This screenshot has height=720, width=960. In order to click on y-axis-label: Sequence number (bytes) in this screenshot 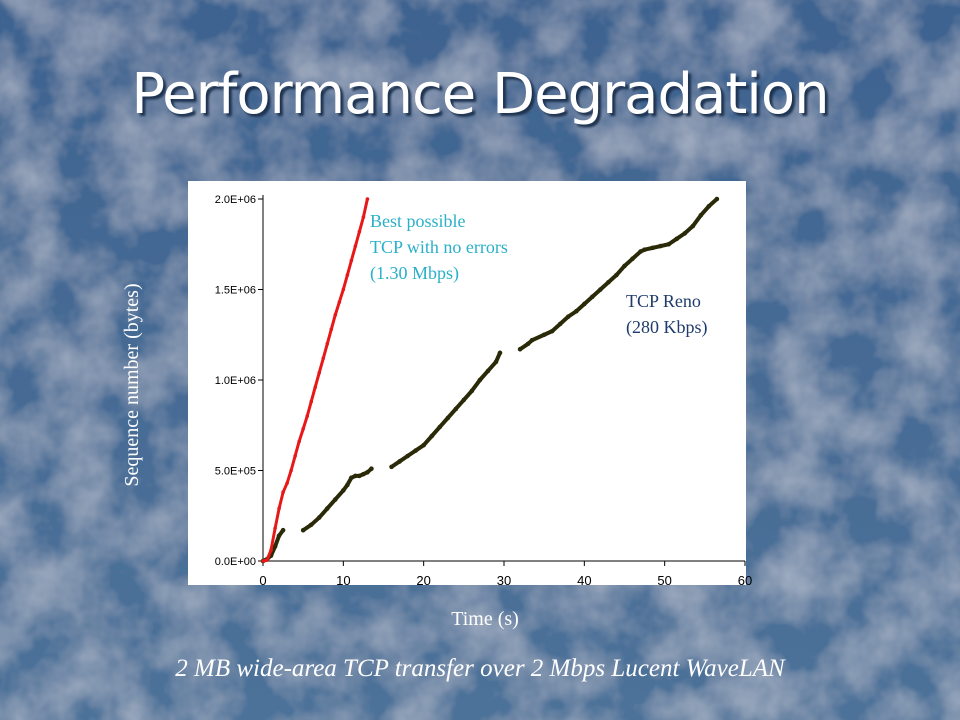, I will do `click(132, 385)`.